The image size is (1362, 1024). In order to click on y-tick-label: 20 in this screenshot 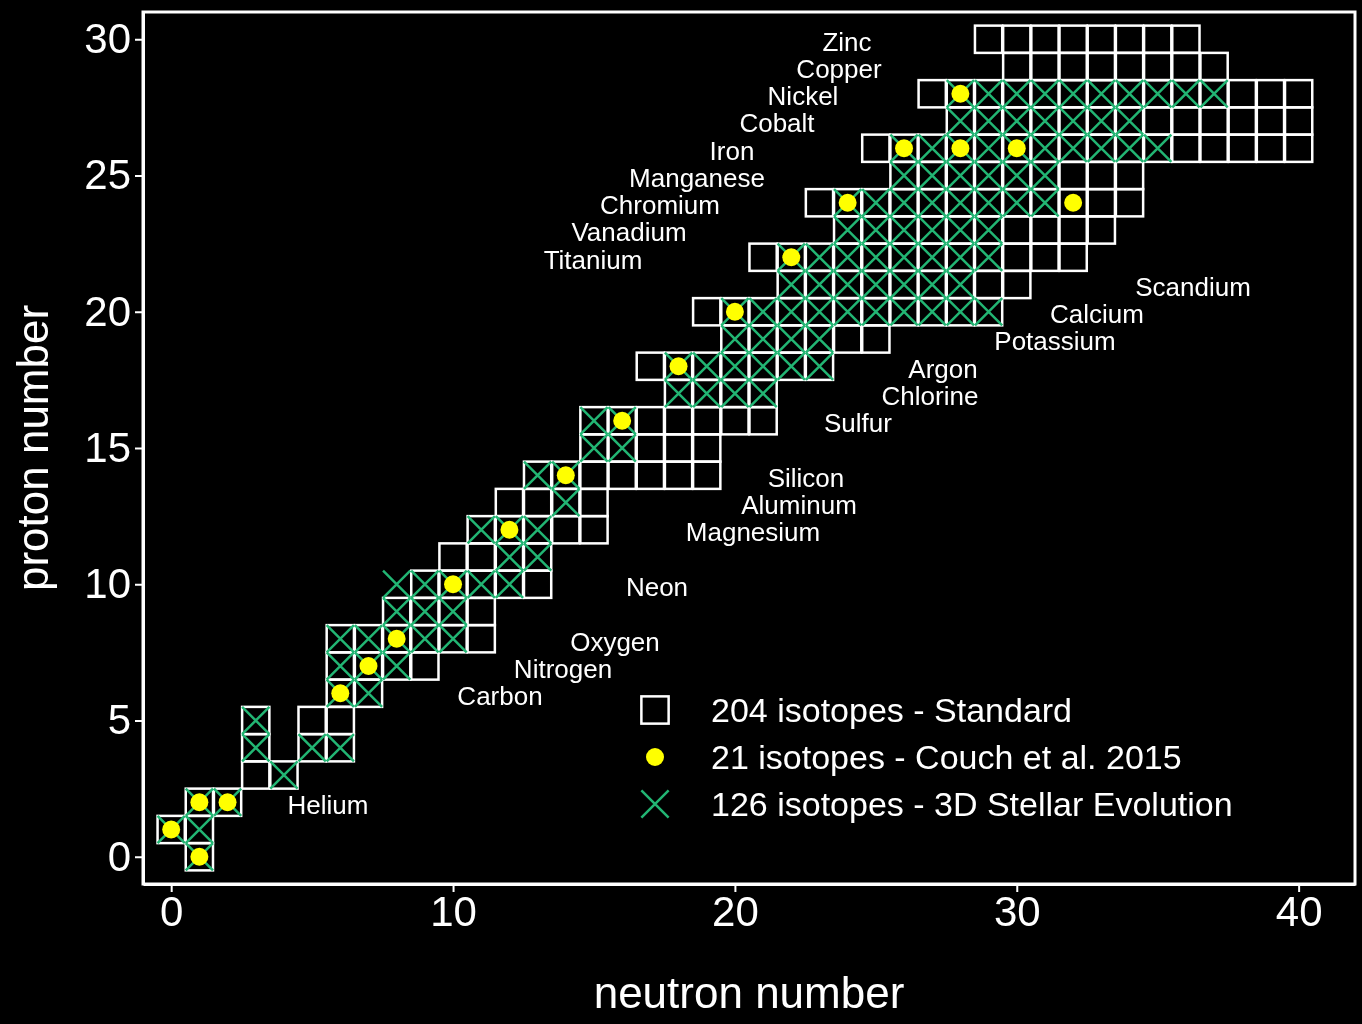, I will do `click(107, 311)`.